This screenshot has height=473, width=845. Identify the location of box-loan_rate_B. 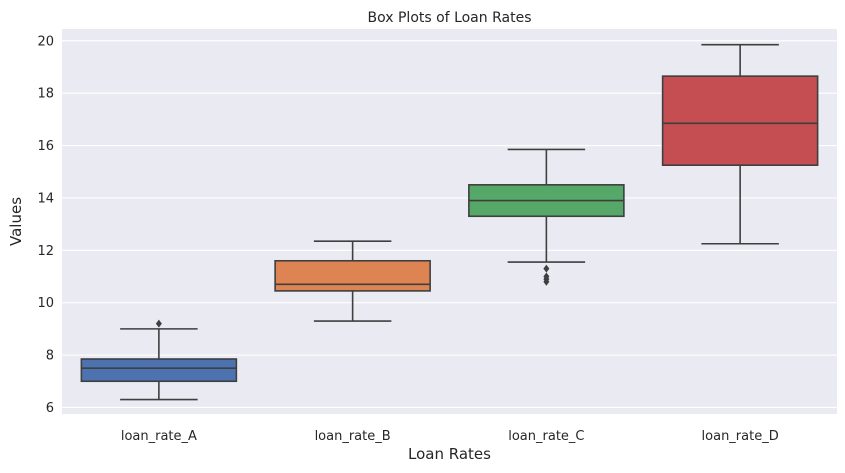
(352, 281).